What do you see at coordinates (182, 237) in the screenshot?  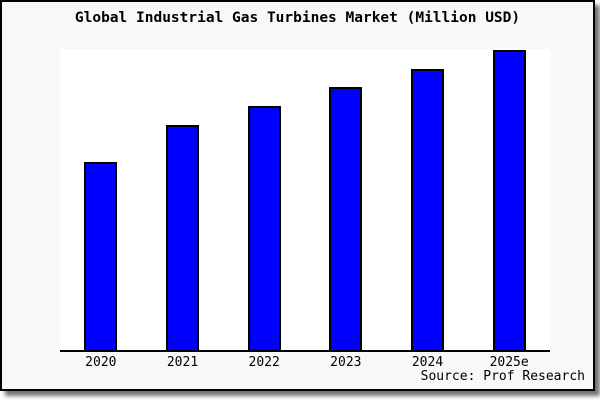 I see `bar-2021` at bounding box center [182, 237].